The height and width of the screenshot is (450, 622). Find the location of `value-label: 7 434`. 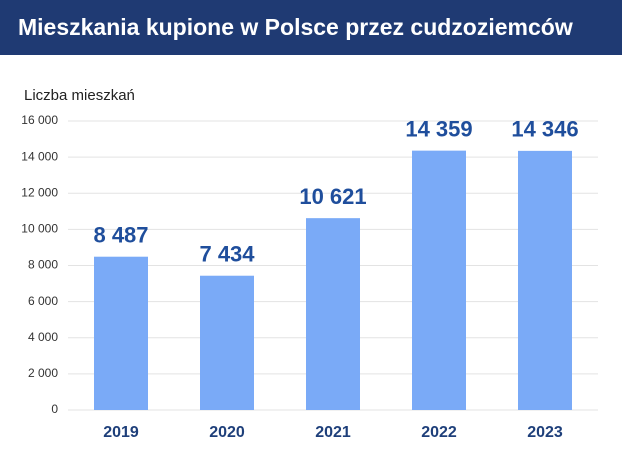

value-label: 7 434 is located at coordinates (227, 254).